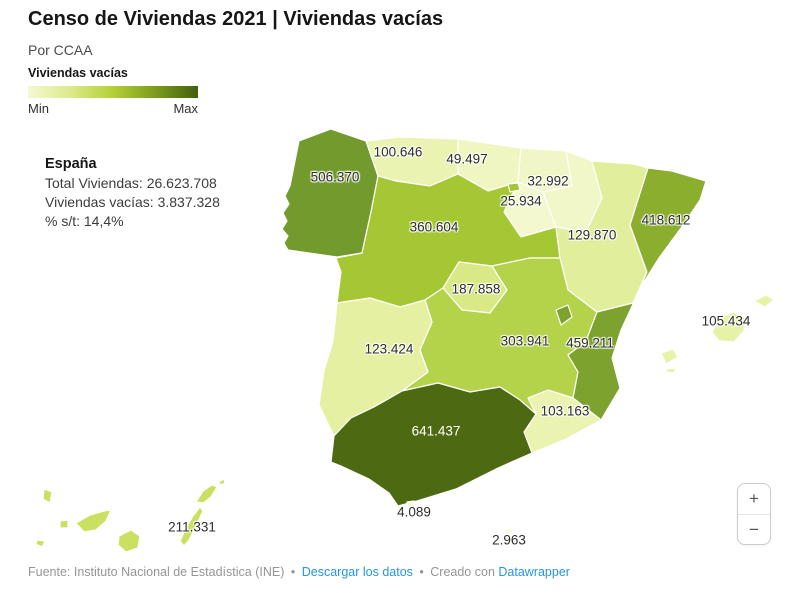 This screenshot has width=797, height=593. Describe the element at coordinates (508, 531) in the screenshot. I see `region-melilla` at that location.